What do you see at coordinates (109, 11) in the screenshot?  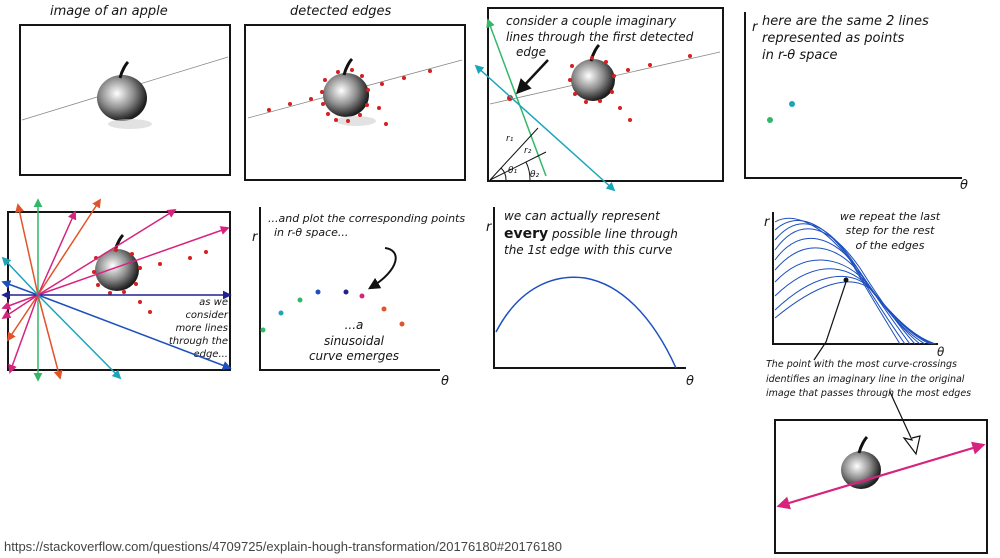 I see `caption-image-of-apple: image of an apple` at bounding box center [109, 11].